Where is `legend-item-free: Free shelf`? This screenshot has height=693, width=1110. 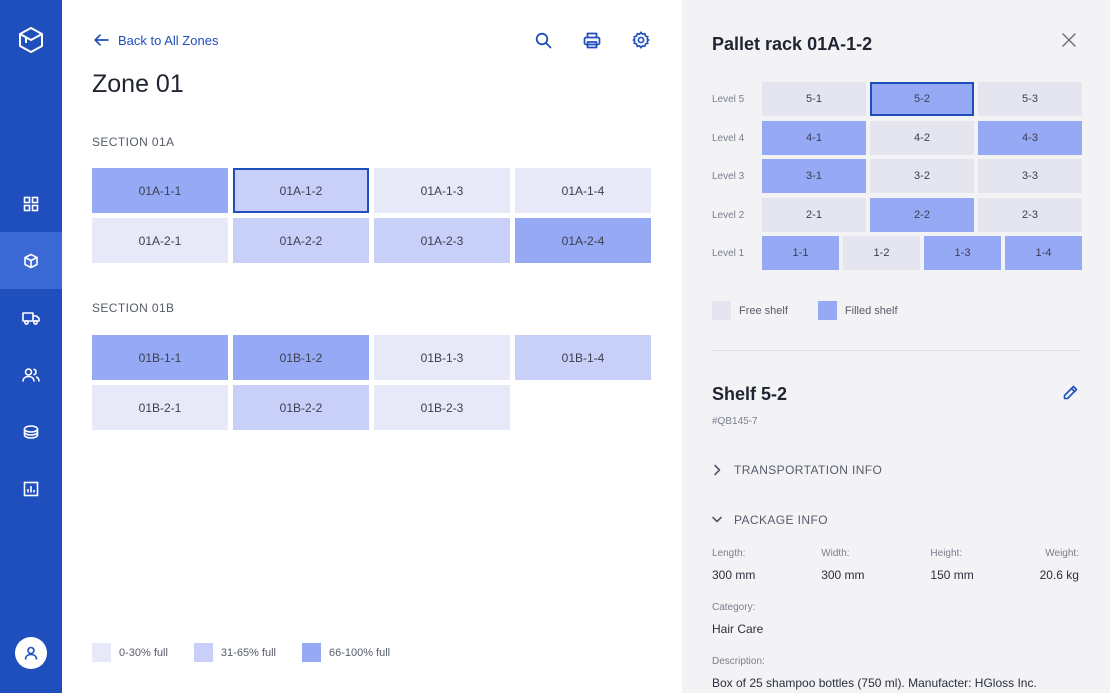 legend-item-free: Free shelf is located at coordinates (750, 310).